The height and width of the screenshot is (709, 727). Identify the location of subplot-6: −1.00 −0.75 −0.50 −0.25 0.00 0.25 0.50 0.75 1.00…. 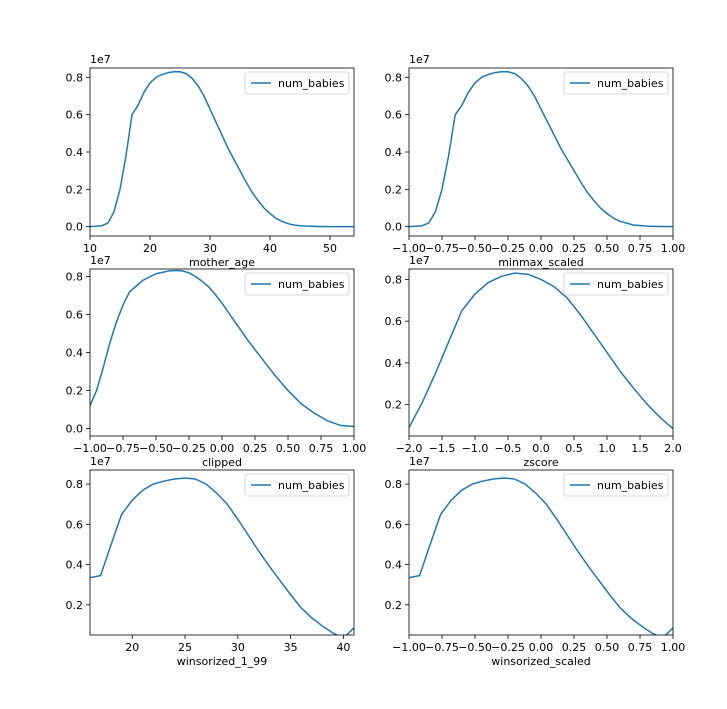
(535, 561).